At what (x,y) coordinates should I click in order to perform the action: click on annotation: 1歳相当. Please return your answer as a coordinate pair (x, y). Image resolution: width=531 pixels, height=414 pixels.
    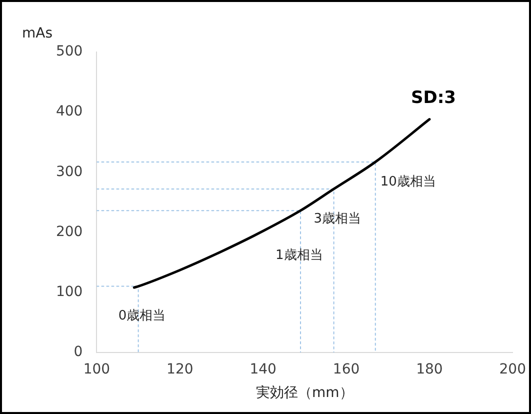
    Looking at the image, I should click on (299, 255).